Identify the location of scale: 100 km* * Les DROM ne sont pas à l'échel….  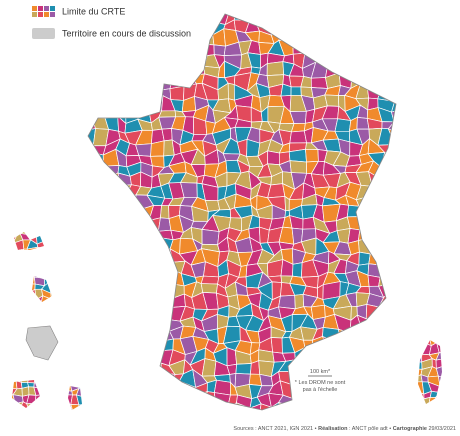
(320, 381).